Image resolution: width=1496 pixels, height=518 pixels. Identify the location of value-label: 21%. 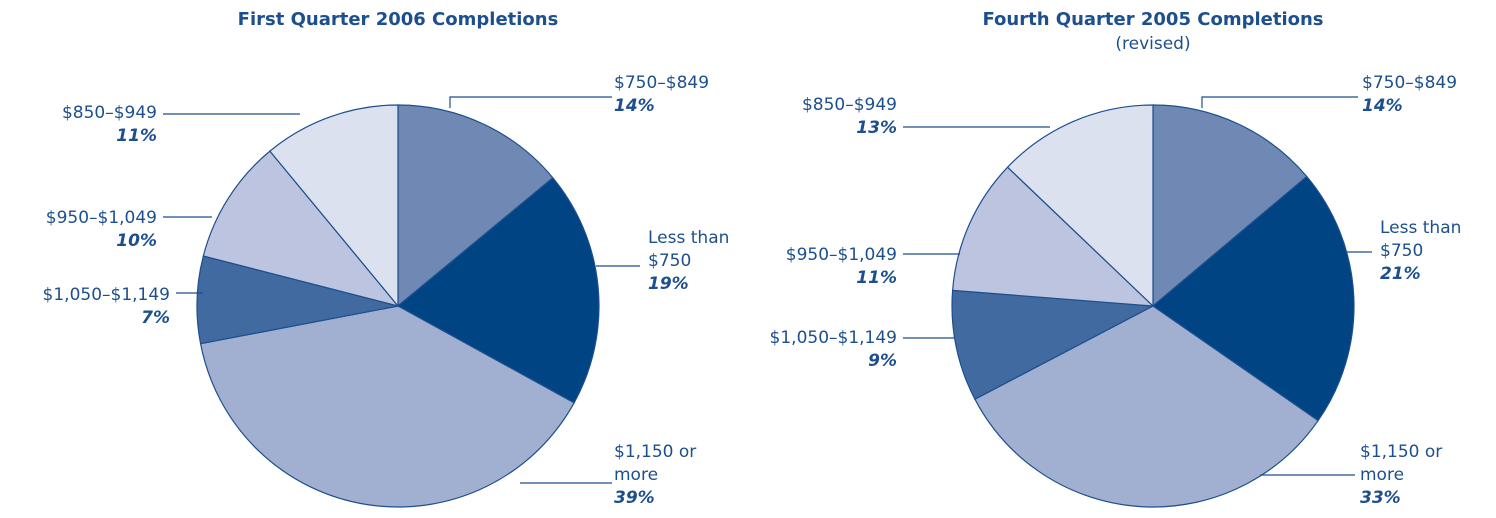
(1400, 274).